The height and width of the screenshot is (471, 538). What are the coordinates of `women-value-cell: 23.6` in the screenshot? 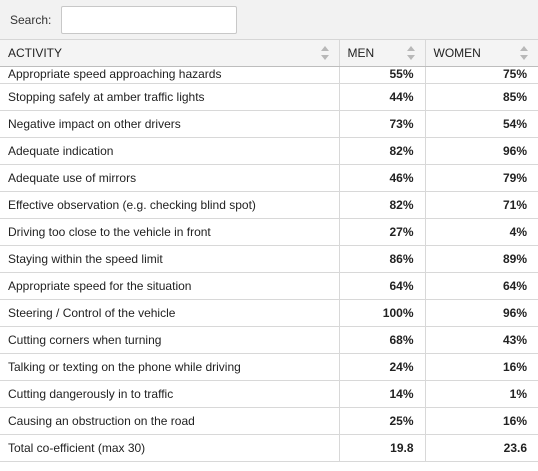 It's located at (481, 448).